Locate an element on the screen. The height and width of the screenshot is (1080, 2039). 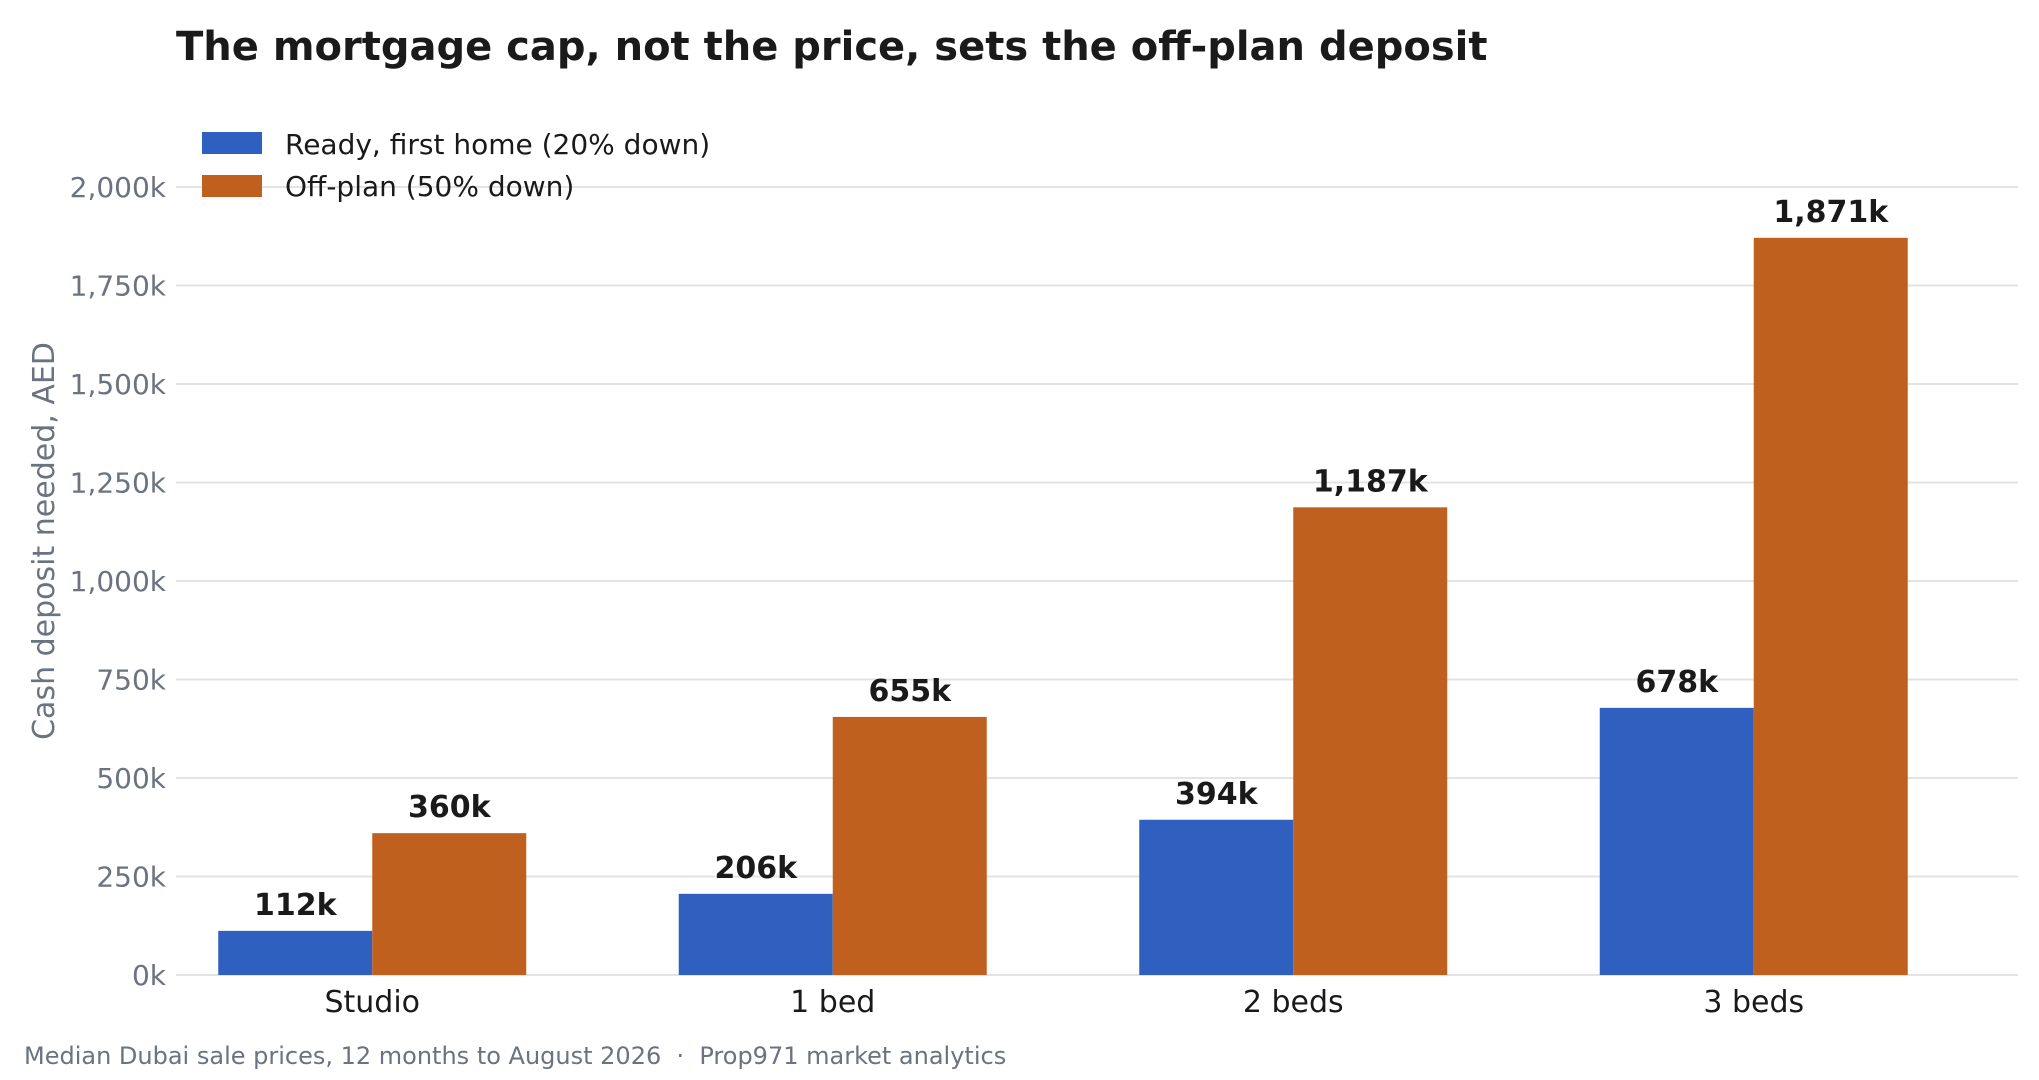
bar-value-label: 655k is located at coordinates (910, 691).